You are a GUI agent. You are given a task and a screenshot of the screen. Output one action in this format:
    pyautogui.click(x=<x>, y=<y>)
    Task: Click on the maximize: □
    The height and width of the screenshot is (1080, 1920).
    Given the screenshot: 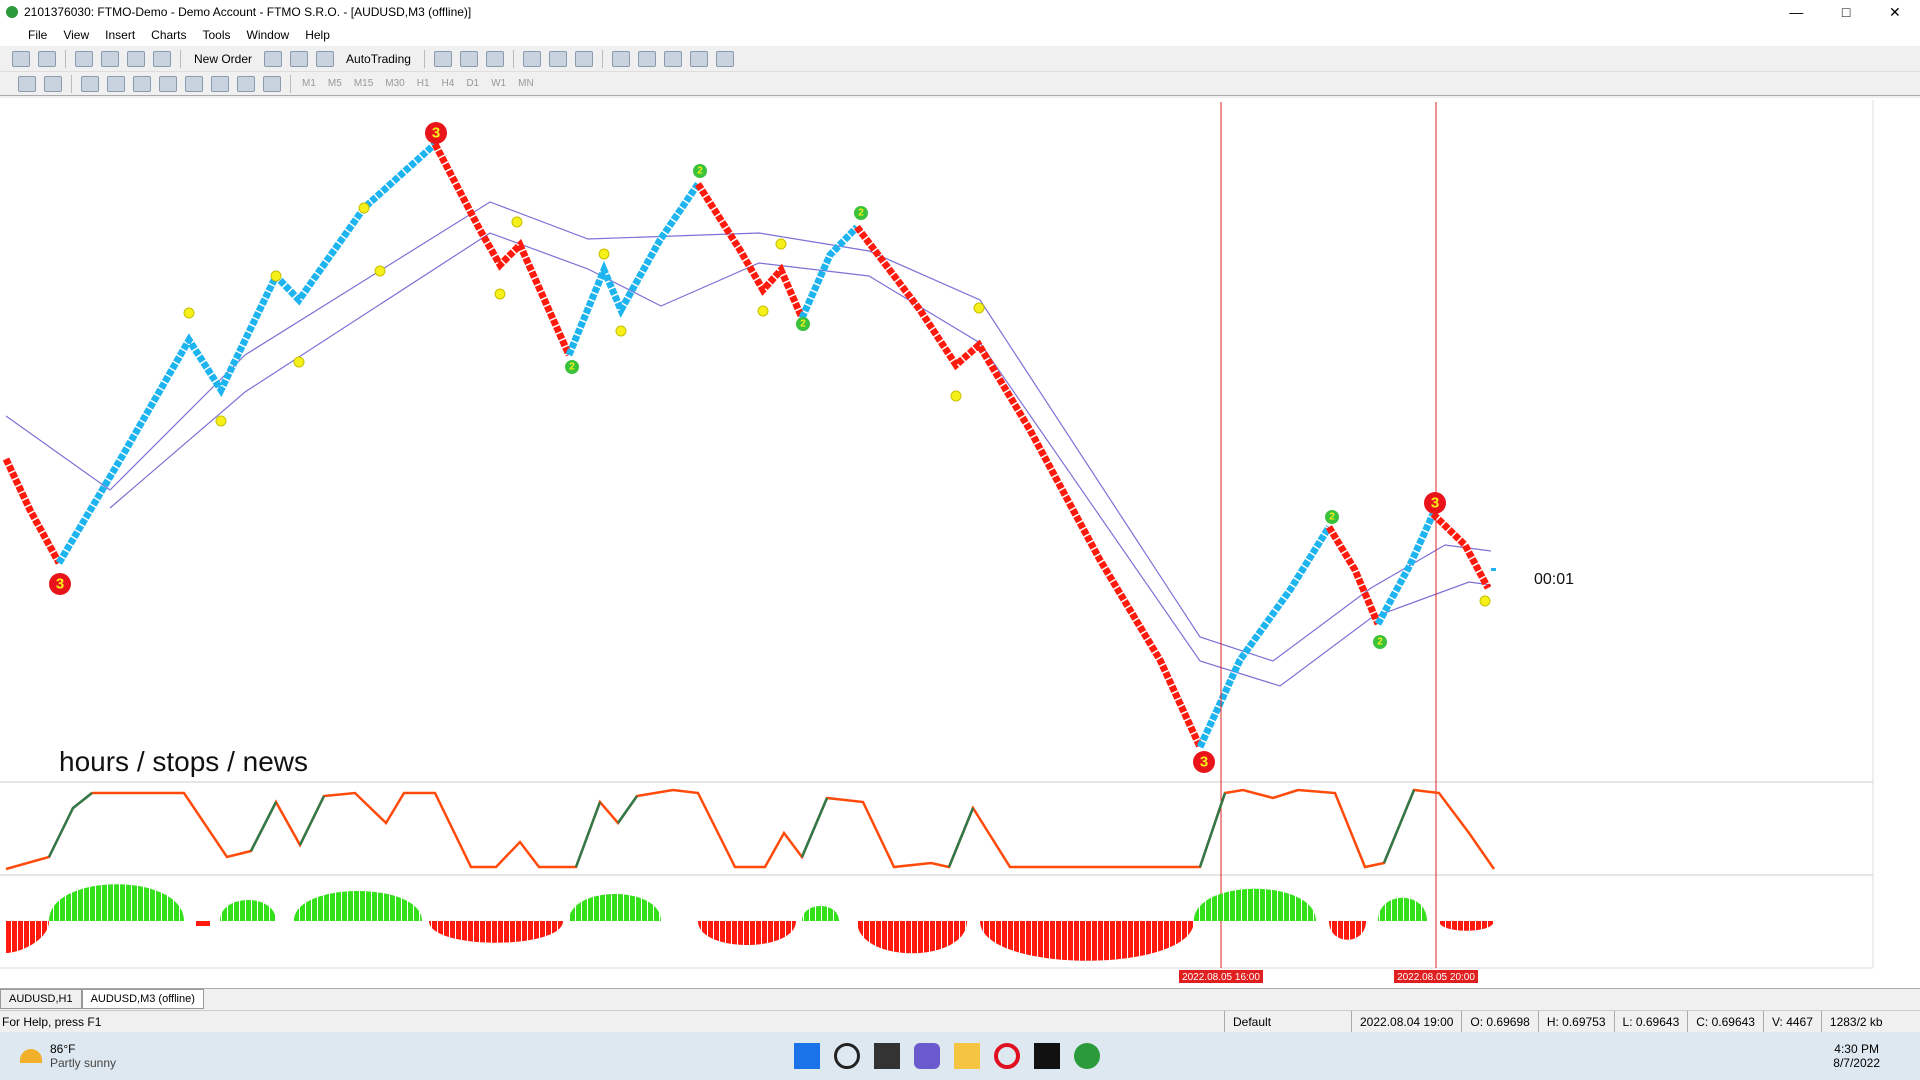 What is the action you would take?
    pyautogui.click(x=1846, y=11)
    